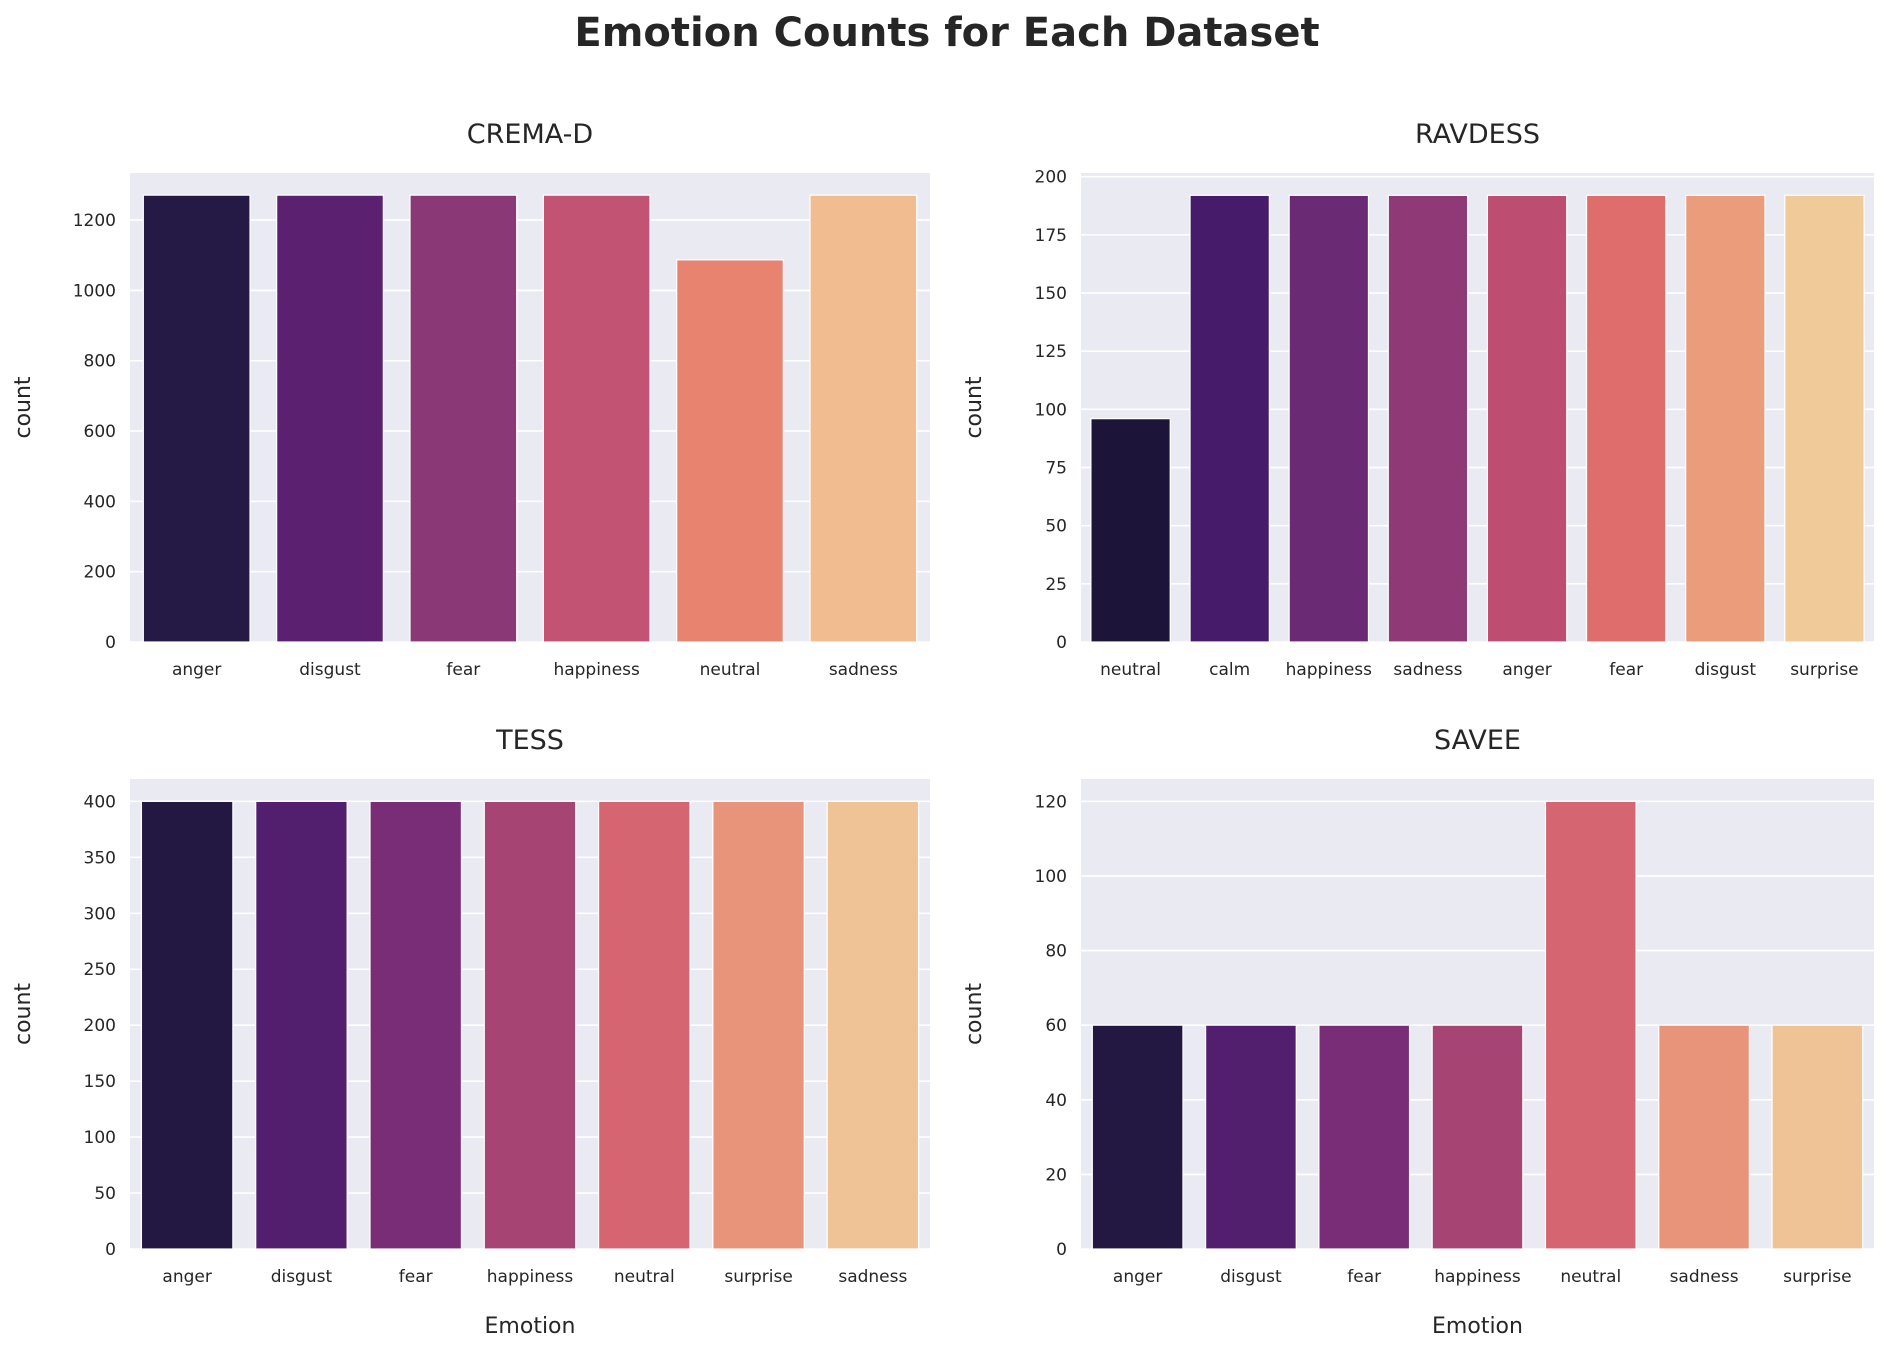  I want to click on y-tick-label: 600, so click(100, 432).